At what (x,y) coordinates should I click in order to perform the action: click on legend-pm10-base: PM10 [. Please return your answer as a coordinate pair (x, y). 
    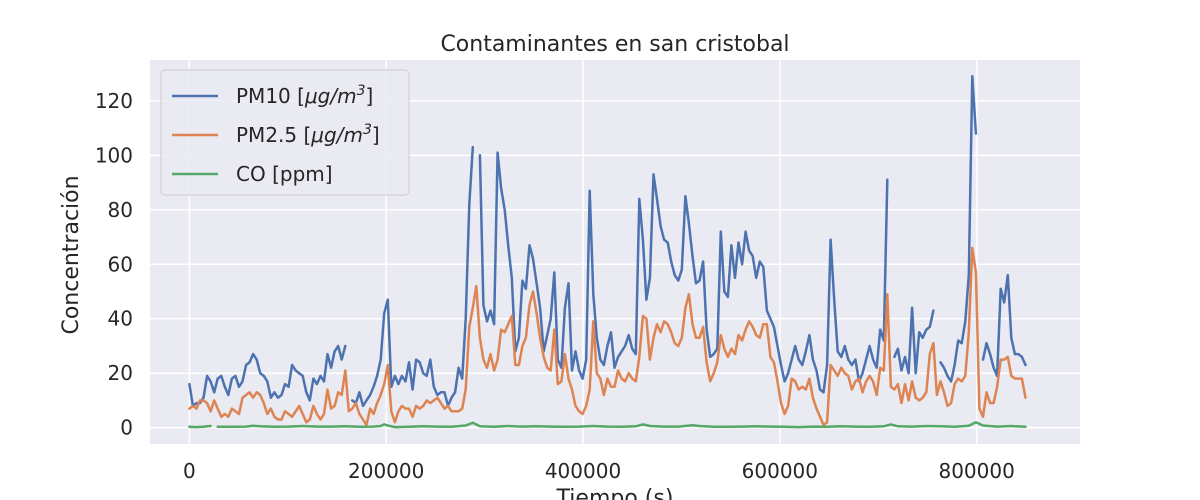
    Looking at the image, I should click on (270, 96).